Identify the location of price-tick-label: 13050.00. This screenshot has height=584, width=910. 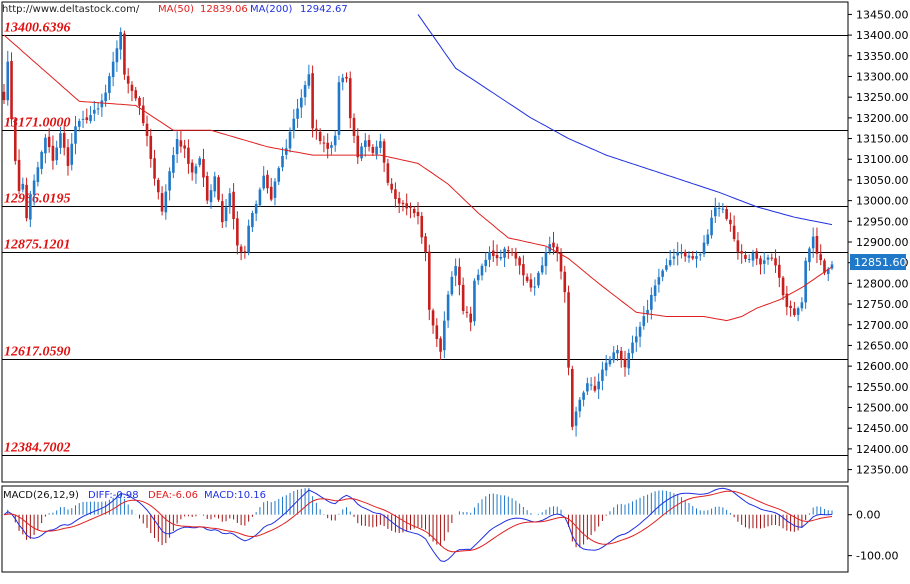
(882, 180).